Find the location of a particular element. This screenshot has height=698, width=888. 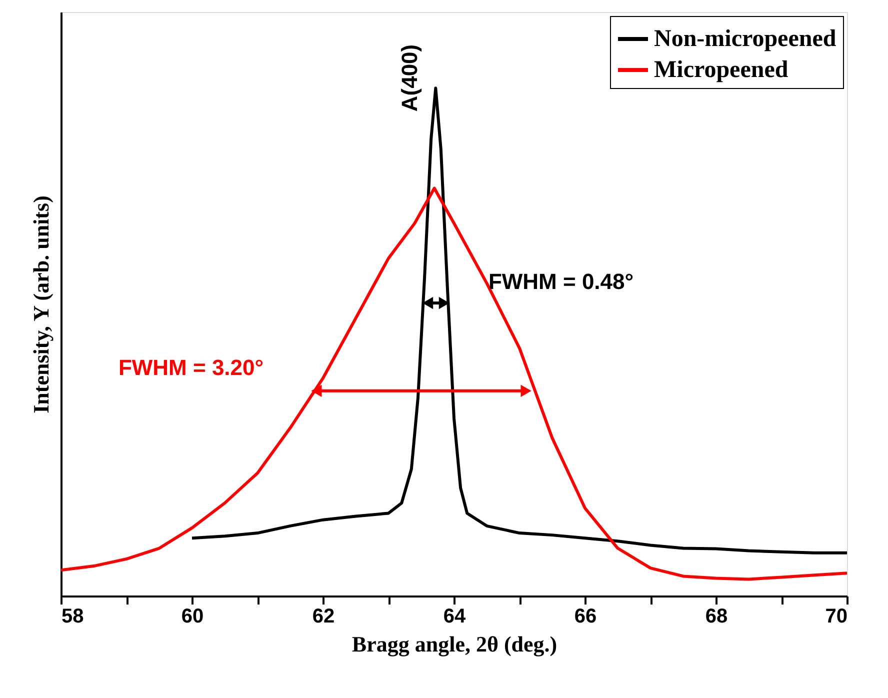

x-tick-label: 70 is located at coordinates (836, 617).